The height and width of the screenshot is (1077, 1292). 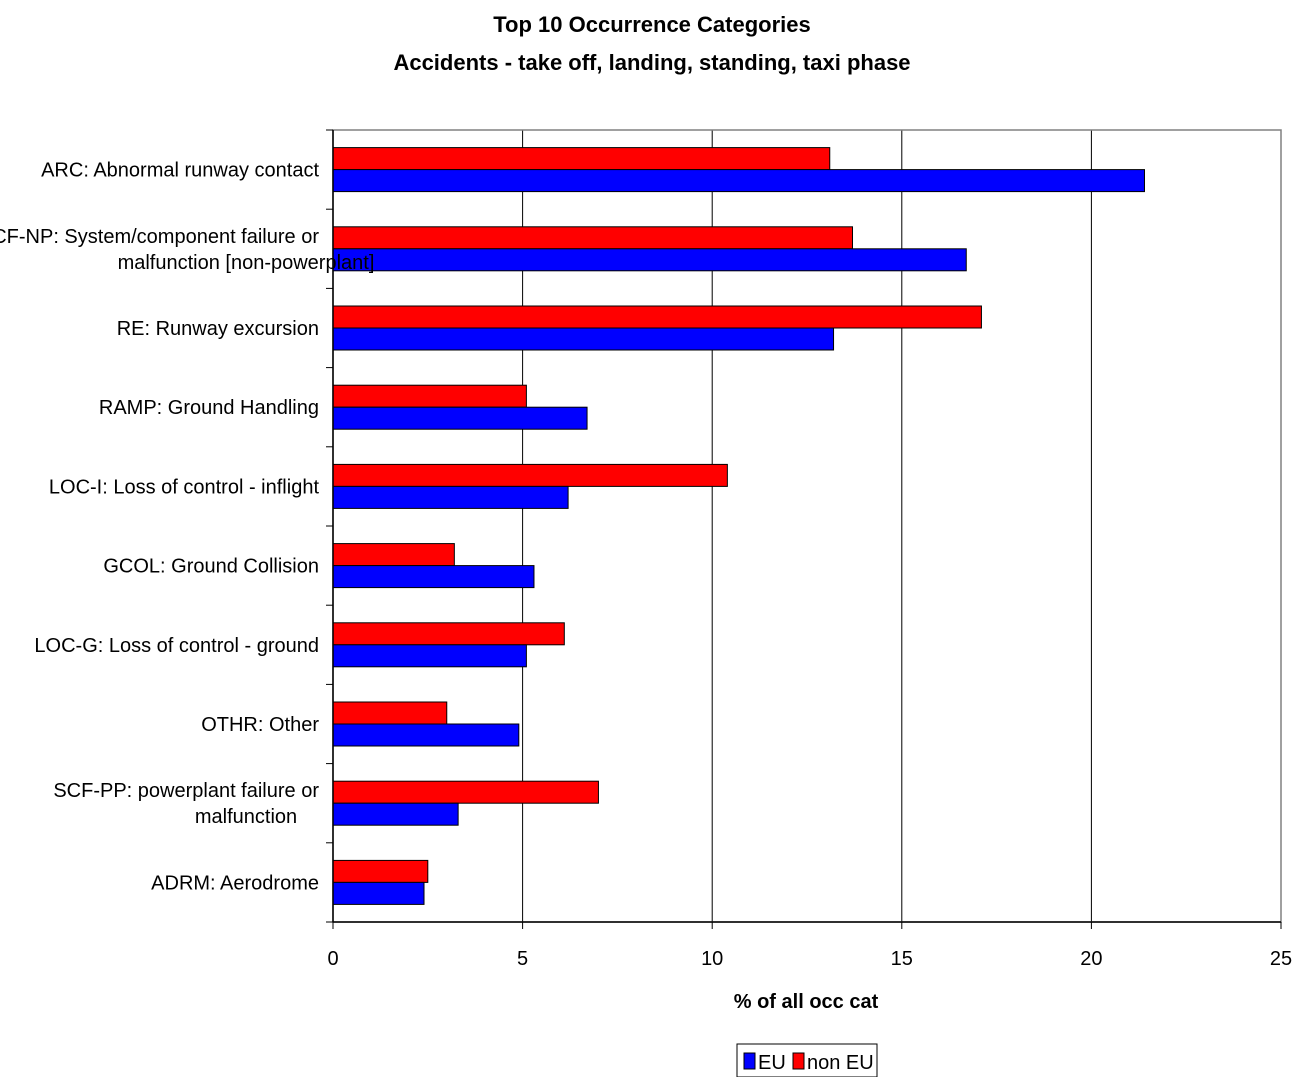 I want to click on y-category-label: malfunction [non-powerplant], so click(x=246, y=263).